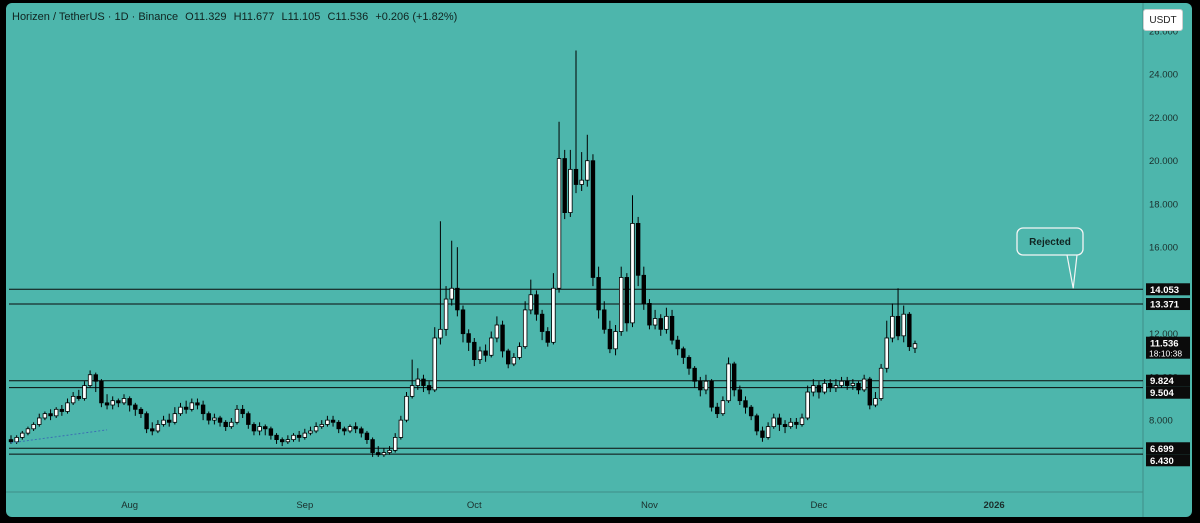 The width and height of the screenshot is (1200, 523). I want to click on level-label-text: 9.504, so click(1162, 393).